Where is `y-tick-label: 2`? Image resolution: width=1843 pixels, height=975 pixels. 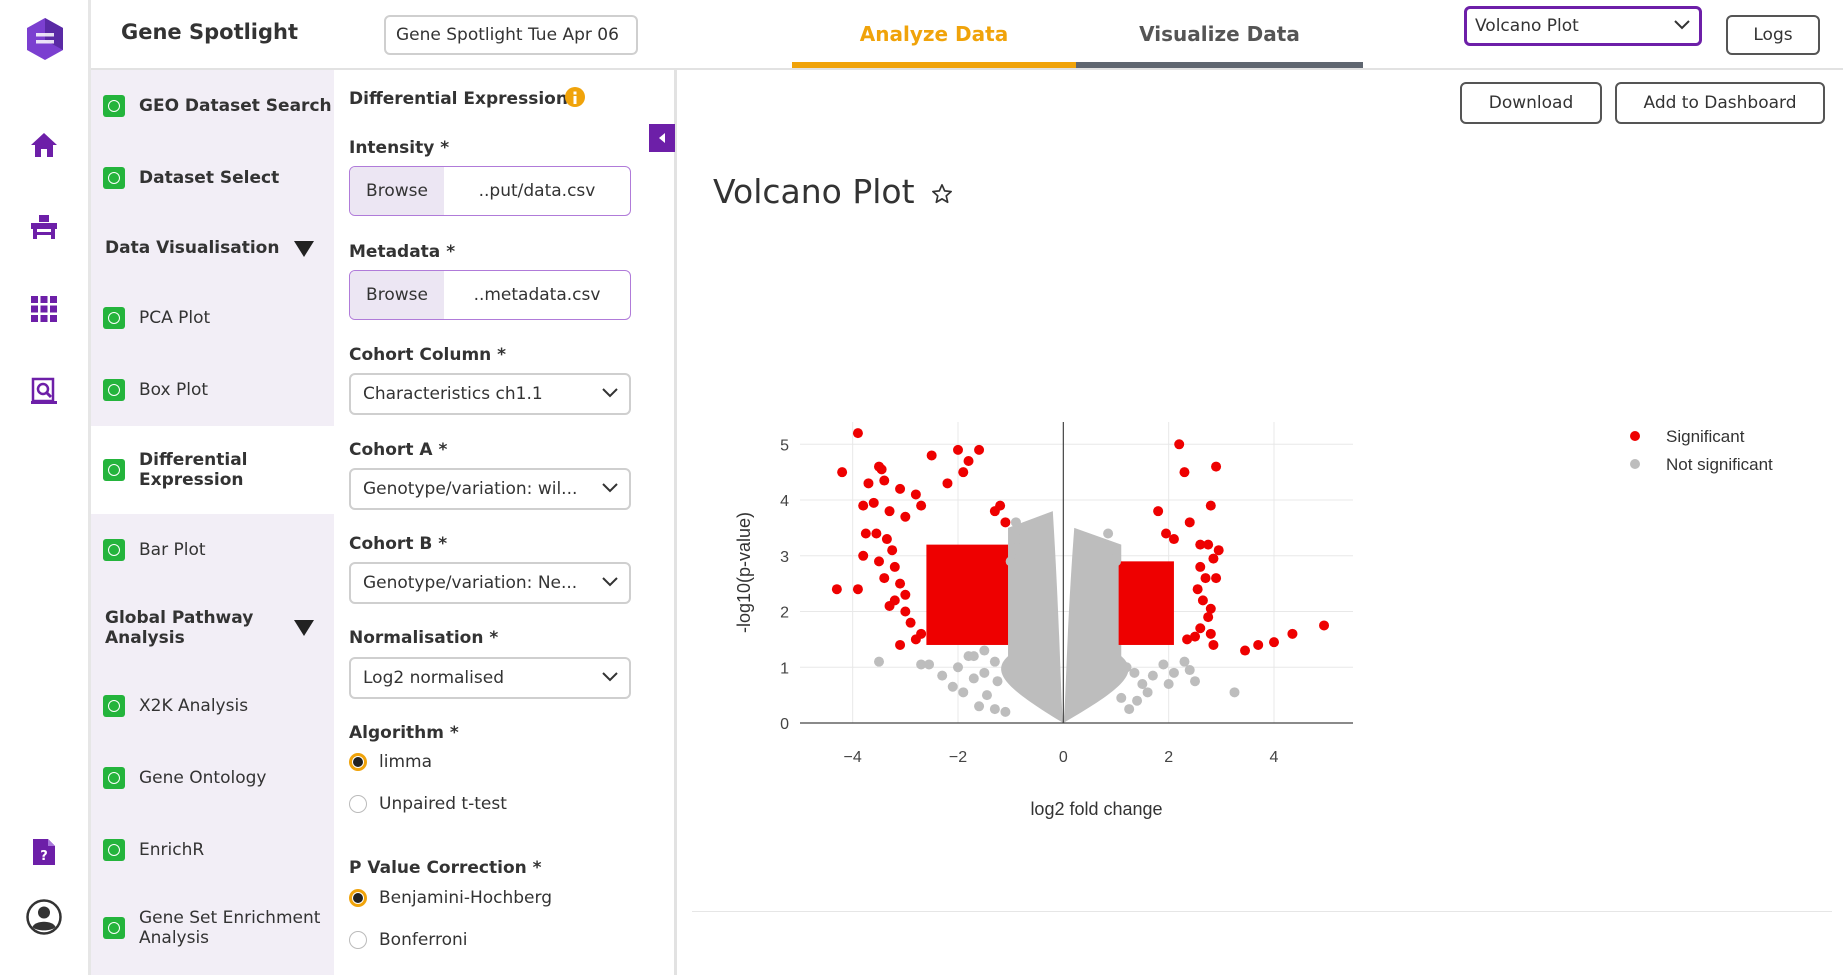
y-tick-label: 2 is located at coordinates (784, 613).